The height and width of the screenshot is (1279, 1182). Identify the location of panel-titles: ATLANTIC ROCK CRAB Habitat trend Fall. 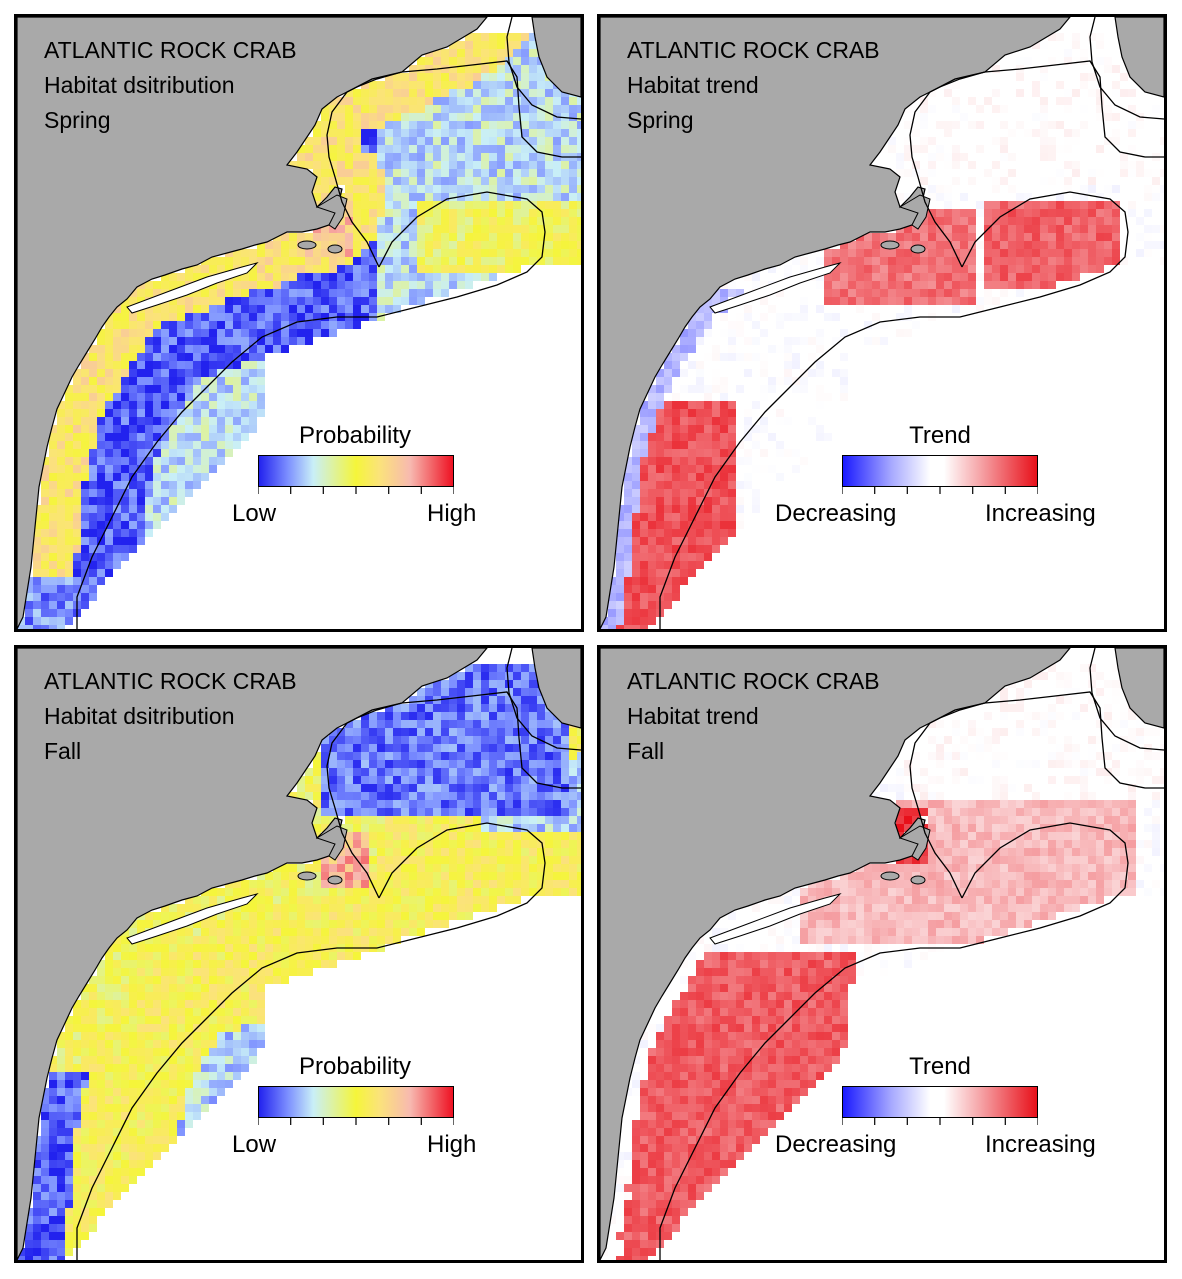
(753, 716).